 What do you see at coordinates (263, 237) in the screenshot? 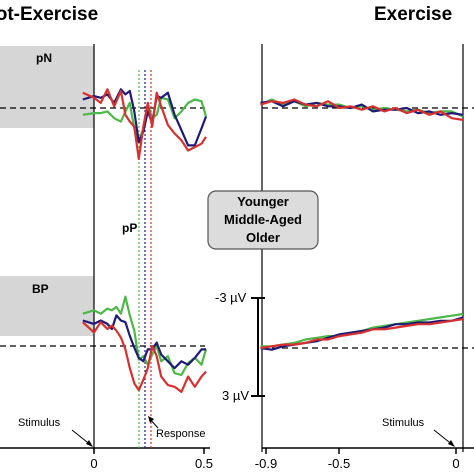
I see `legend-older: Older` at bounding box center [263, 237].